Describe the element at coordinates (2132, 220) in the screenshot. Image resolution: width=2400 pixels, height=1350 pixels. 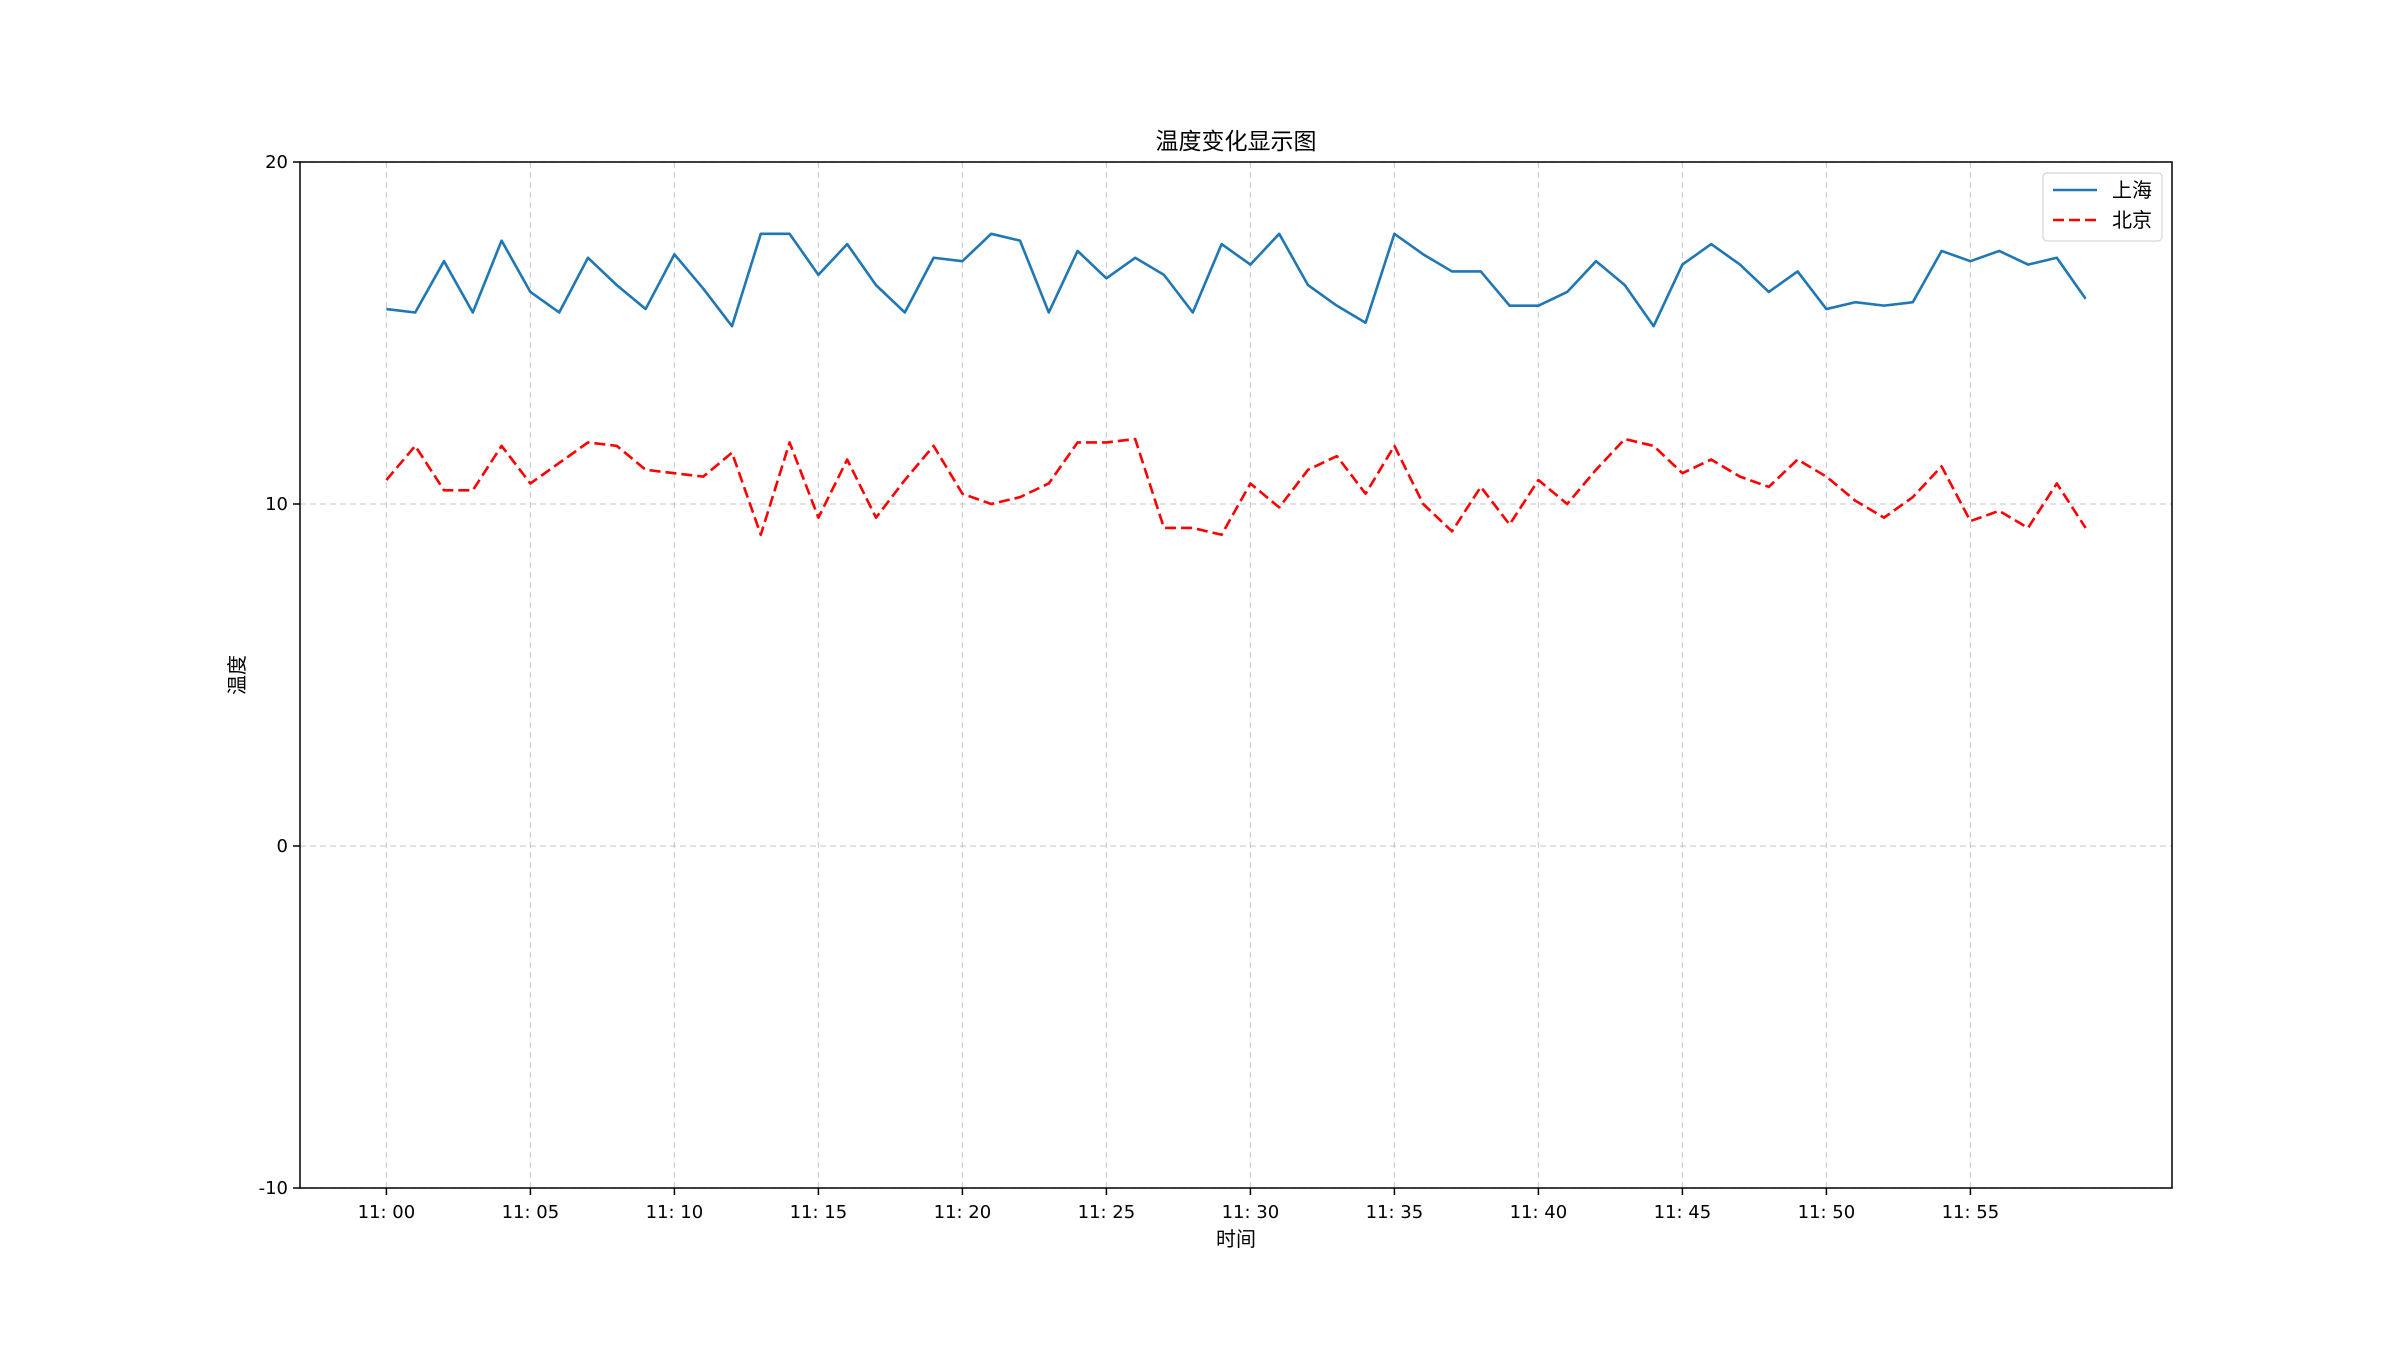
I see `legend-label-beijing: 北京` at that location.